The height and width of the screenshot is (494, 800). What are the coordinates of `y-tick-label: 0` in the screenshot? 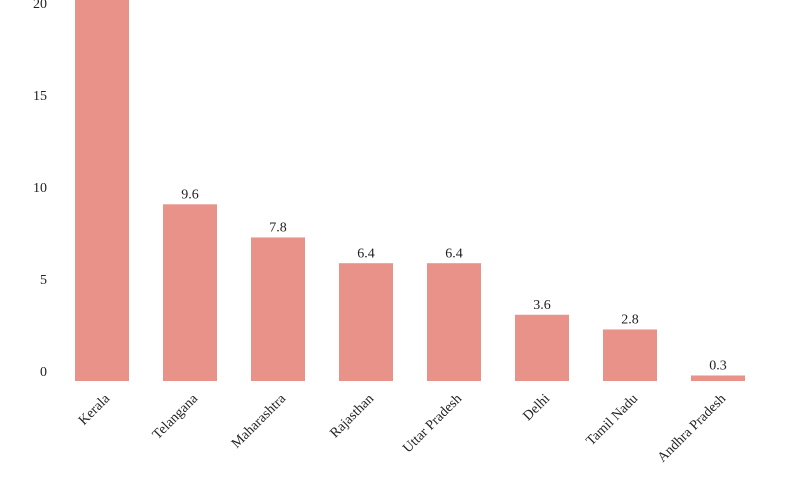 It's located at (43, 372).